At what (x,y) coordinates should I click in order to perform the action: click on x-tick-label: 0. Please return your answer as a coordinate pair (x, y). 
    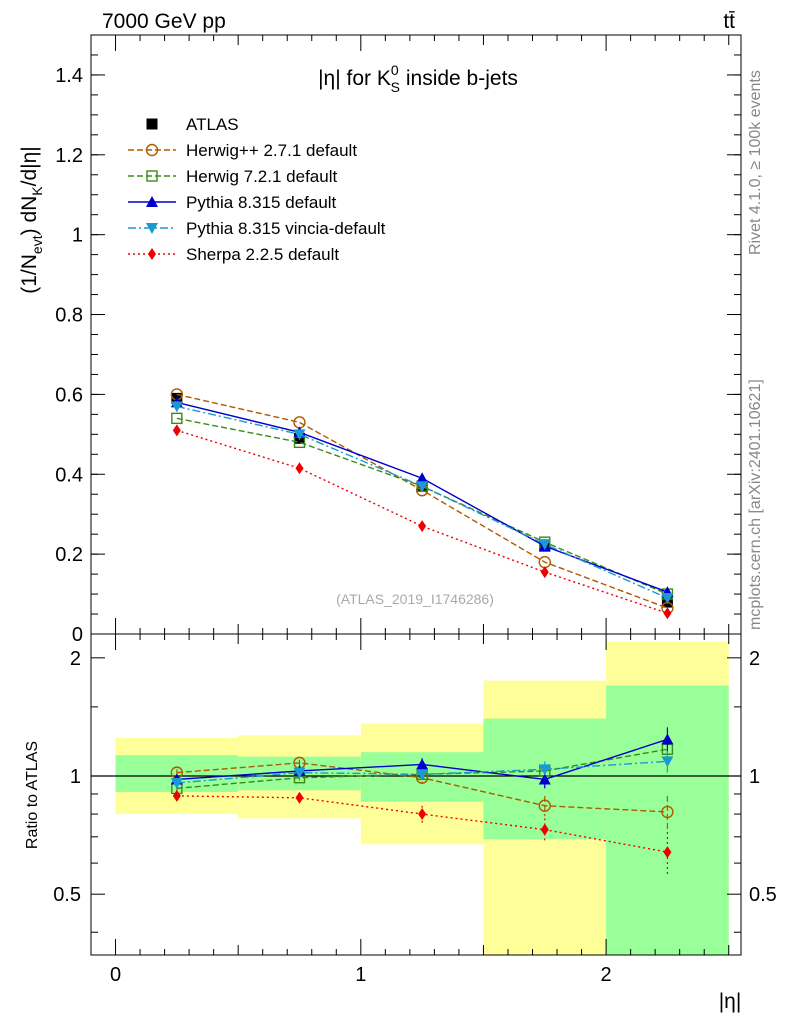
    Looking at the image, I should click on (115, 975).